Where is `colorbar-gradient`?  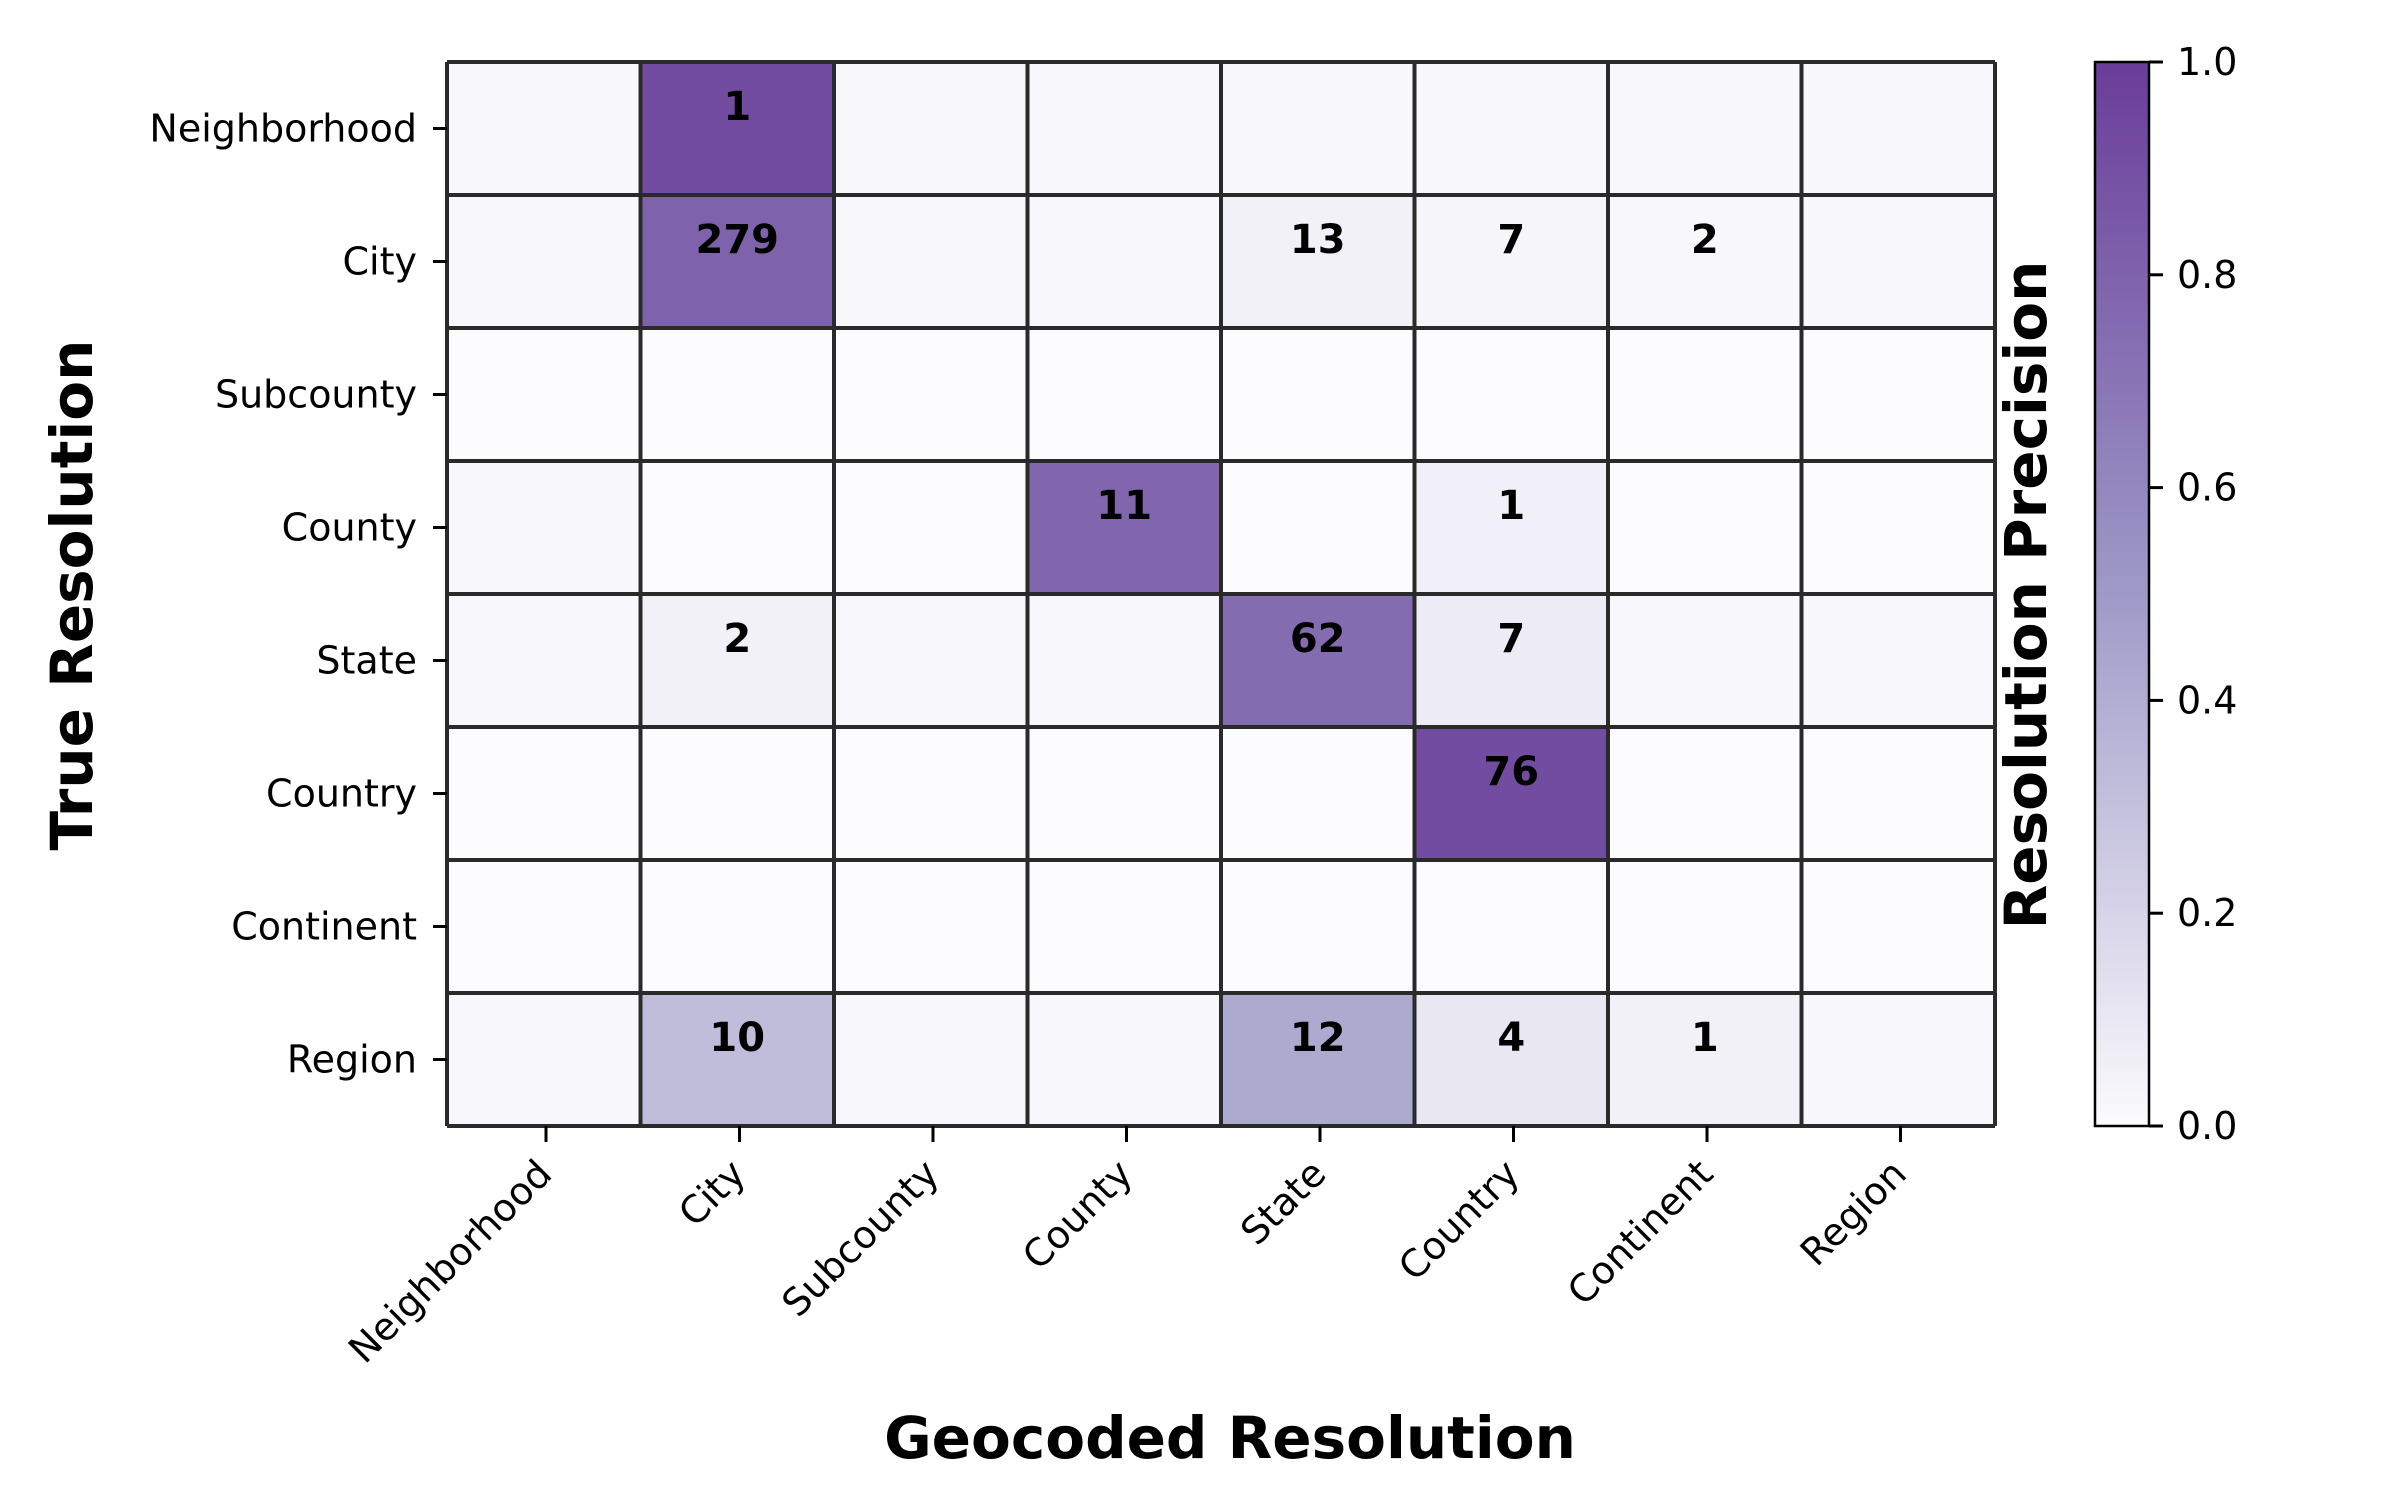 colorbar-gradient is located at coordinates (2122, 594).